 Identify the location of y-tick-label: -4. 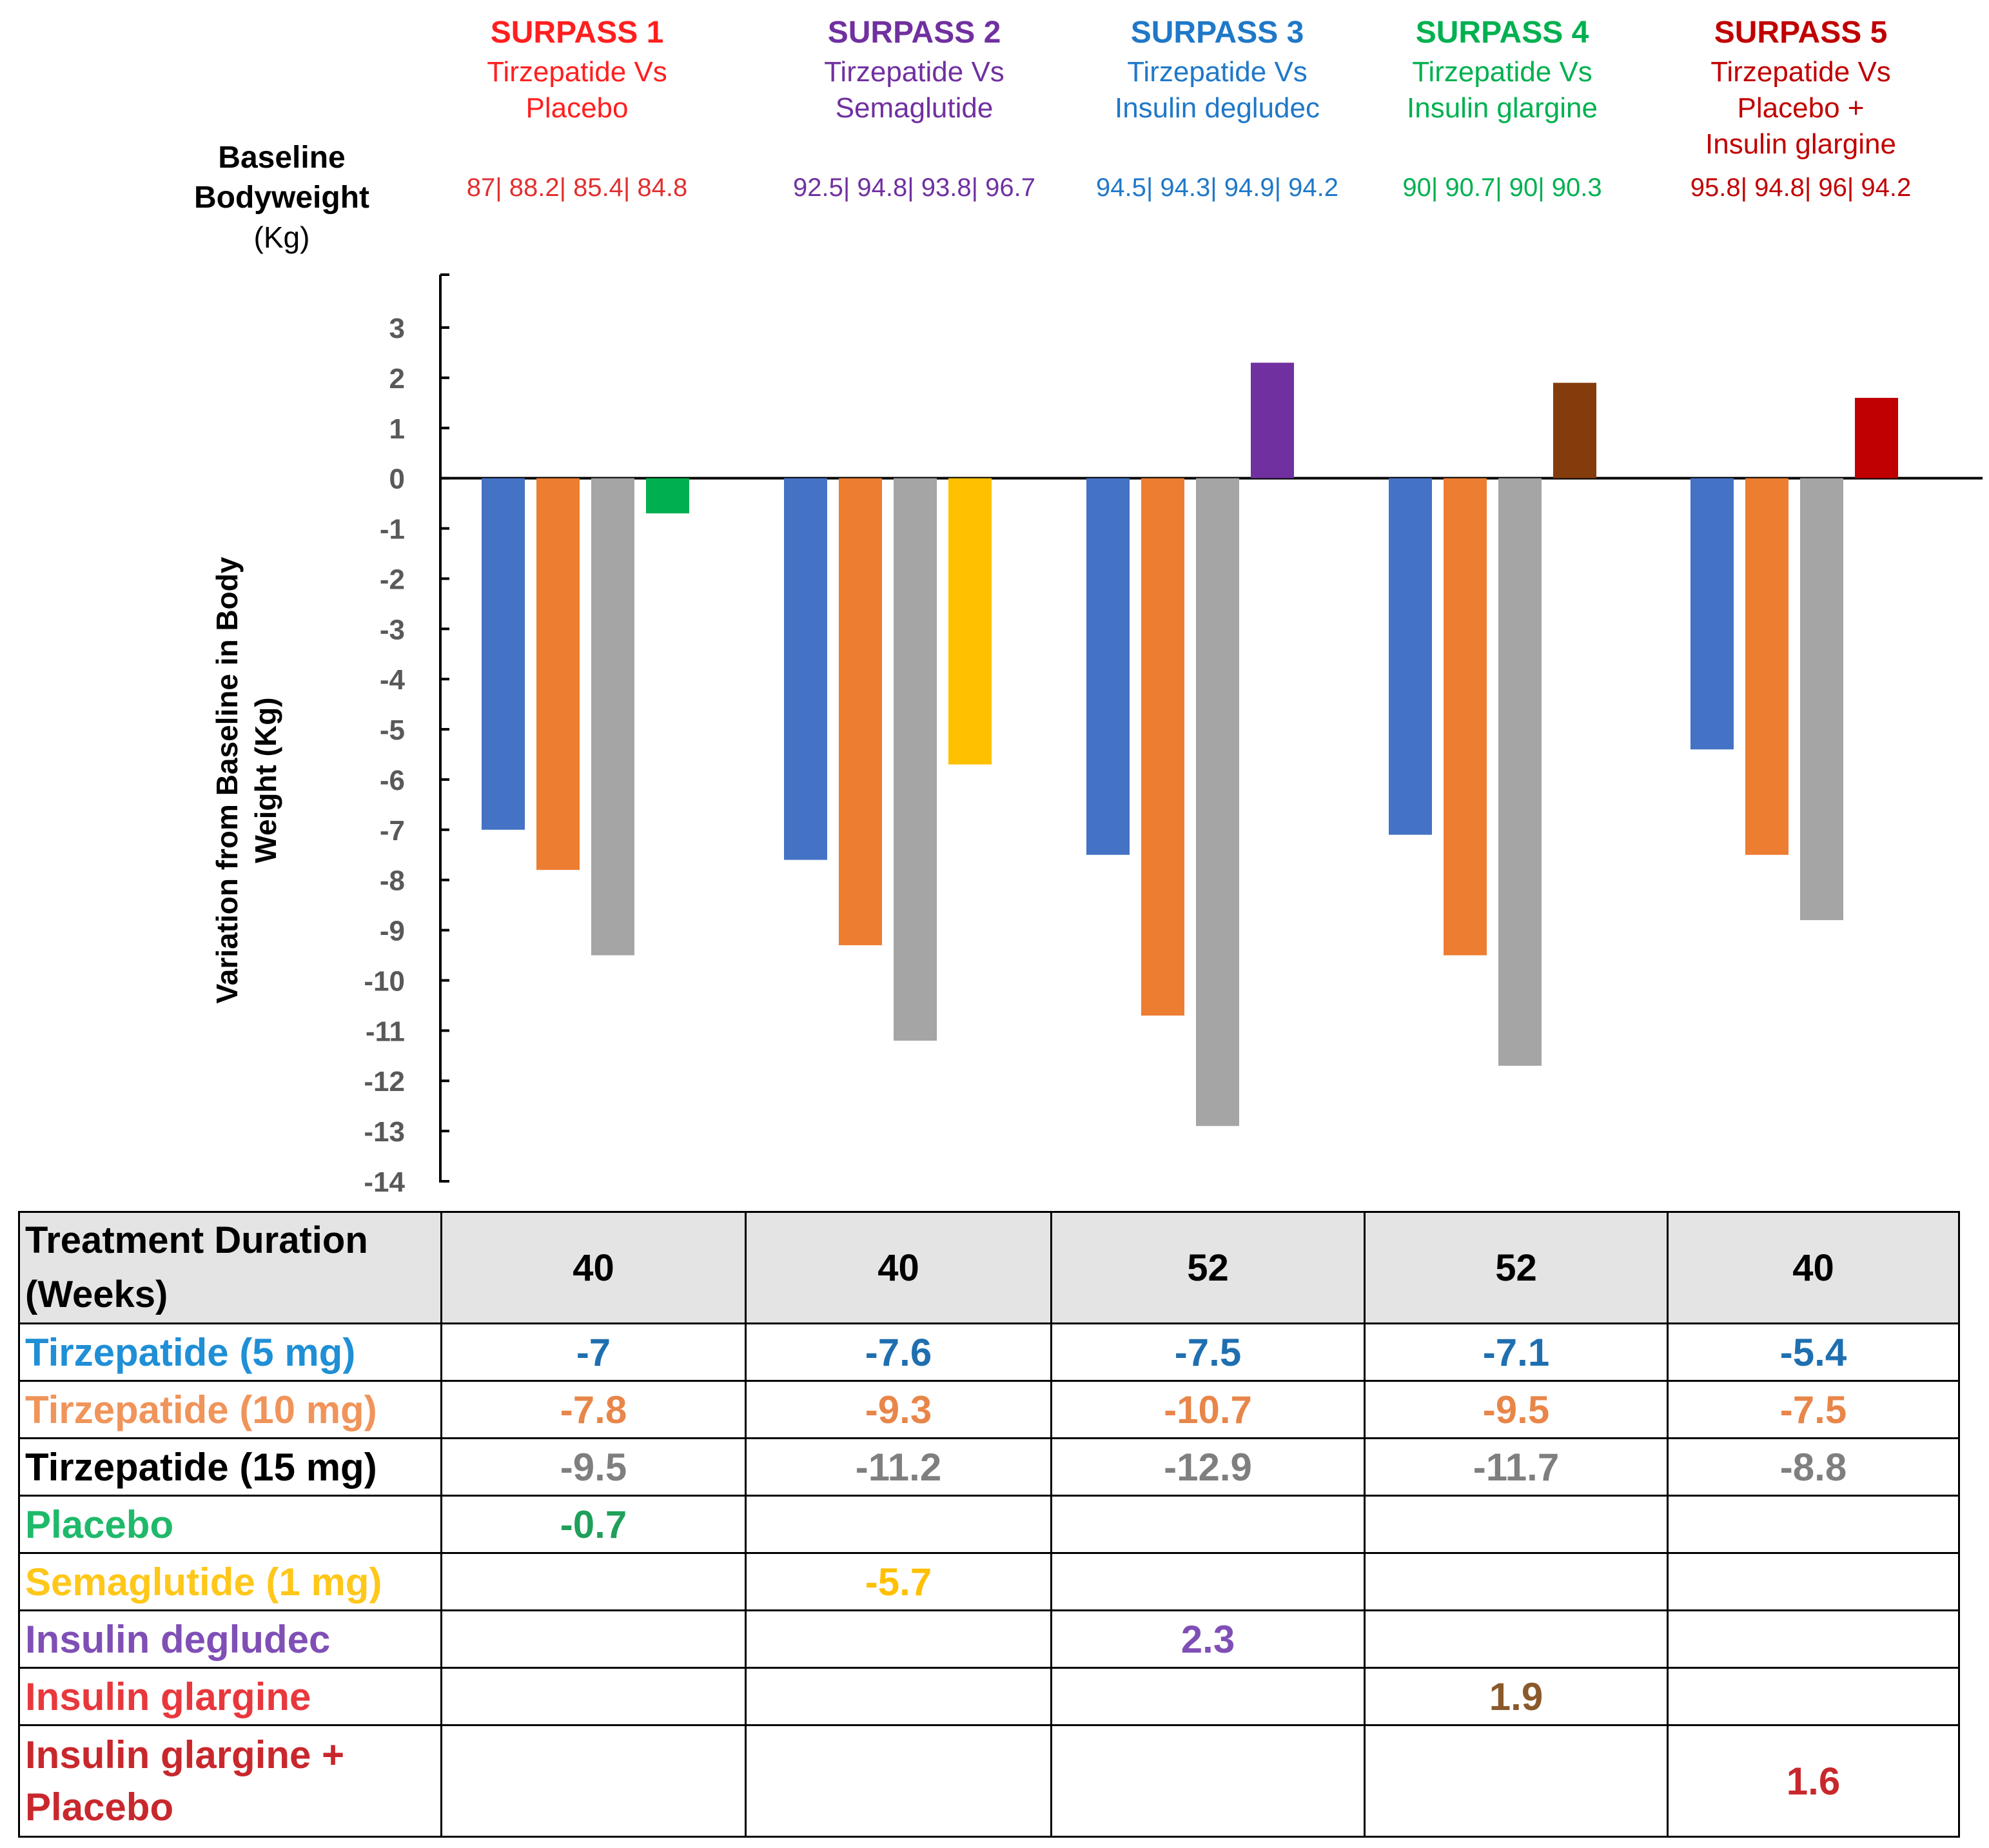
(393, 680).